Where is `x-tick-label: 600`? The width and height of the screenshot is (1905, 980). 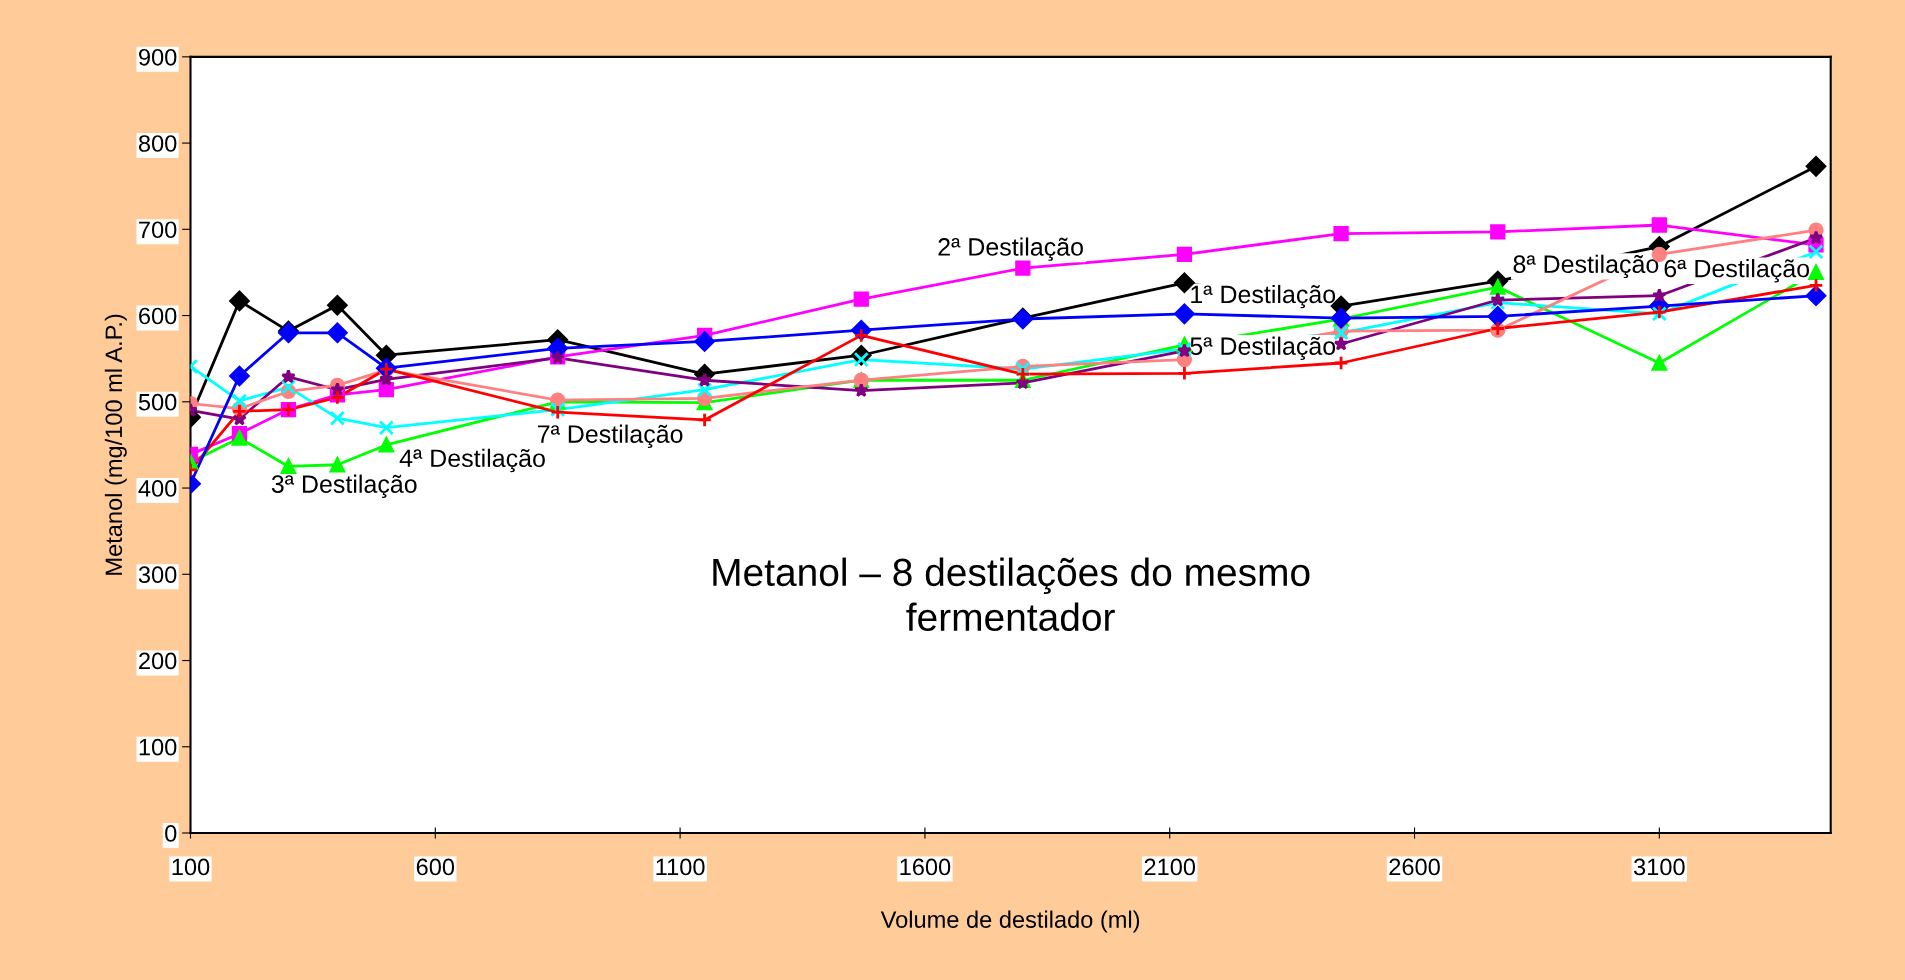
x-tick-label: 600 is located at coordinates (435, 867).